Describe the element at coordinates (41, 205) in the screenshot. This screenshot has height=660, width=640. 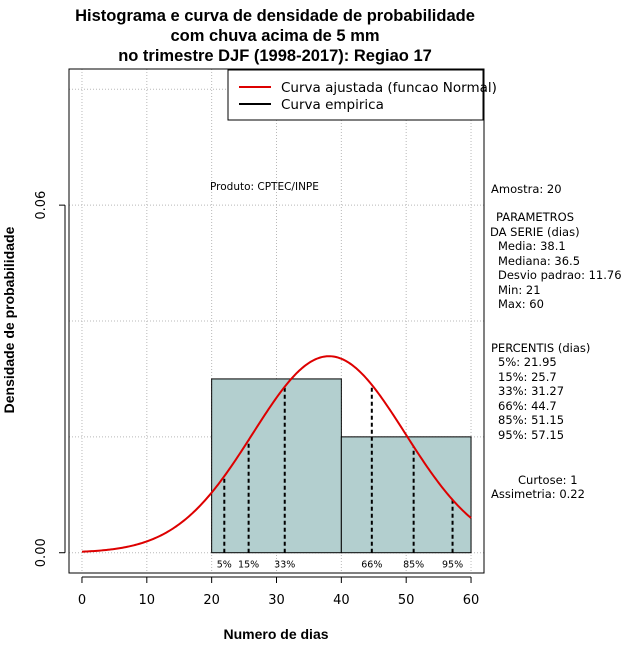
I see `y-tick-label-1: 0.06` at that location.